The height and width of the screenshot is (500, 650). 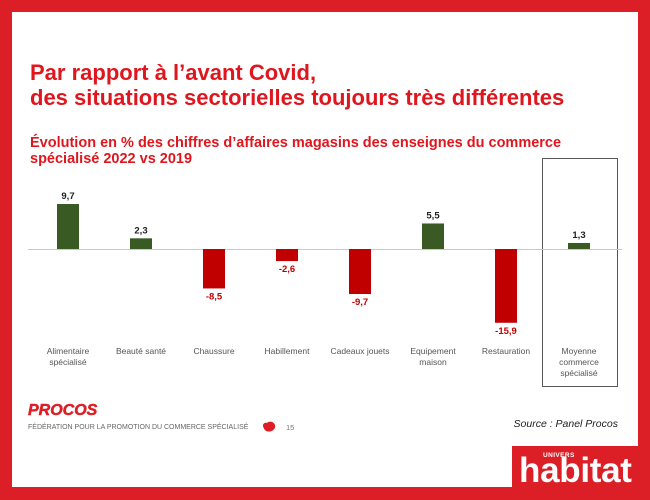 I want to click on page-number: 15, so click(x=290, y=427).